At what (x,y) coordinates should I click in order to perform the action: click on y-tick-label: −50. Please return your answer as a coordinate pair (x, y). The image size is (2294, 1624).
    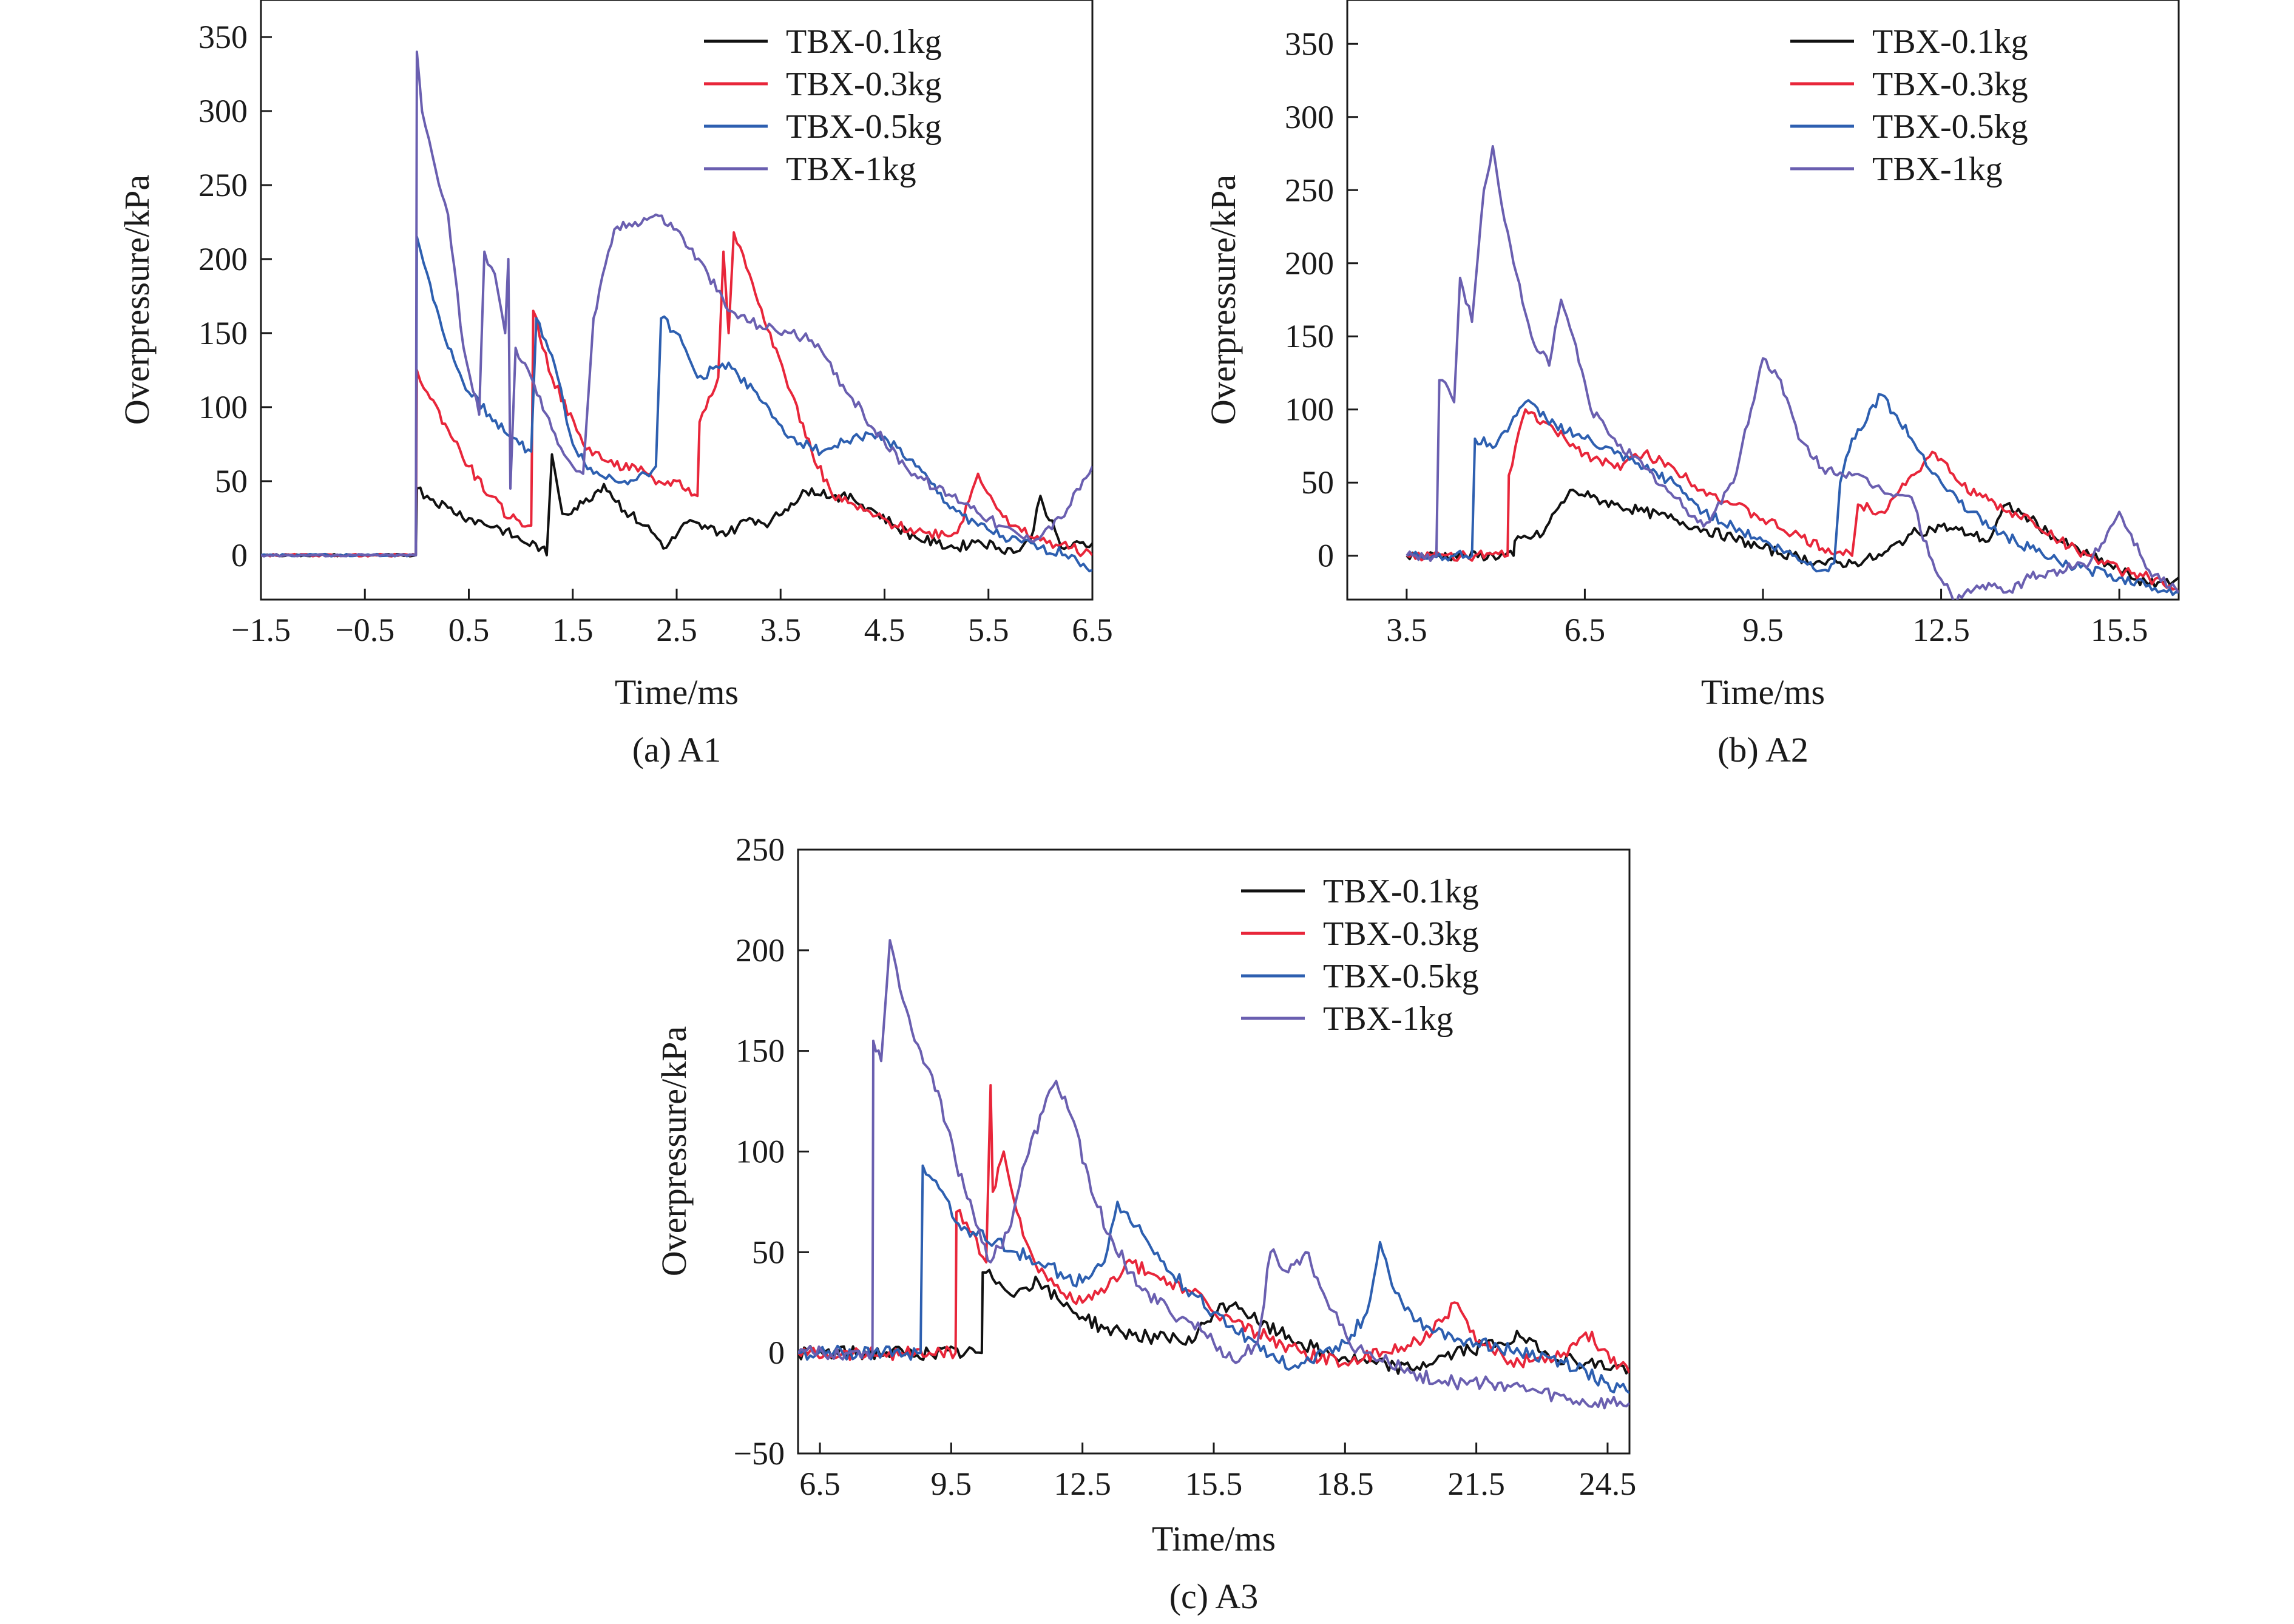
    Looking at the image, I should click on (759, 1454).